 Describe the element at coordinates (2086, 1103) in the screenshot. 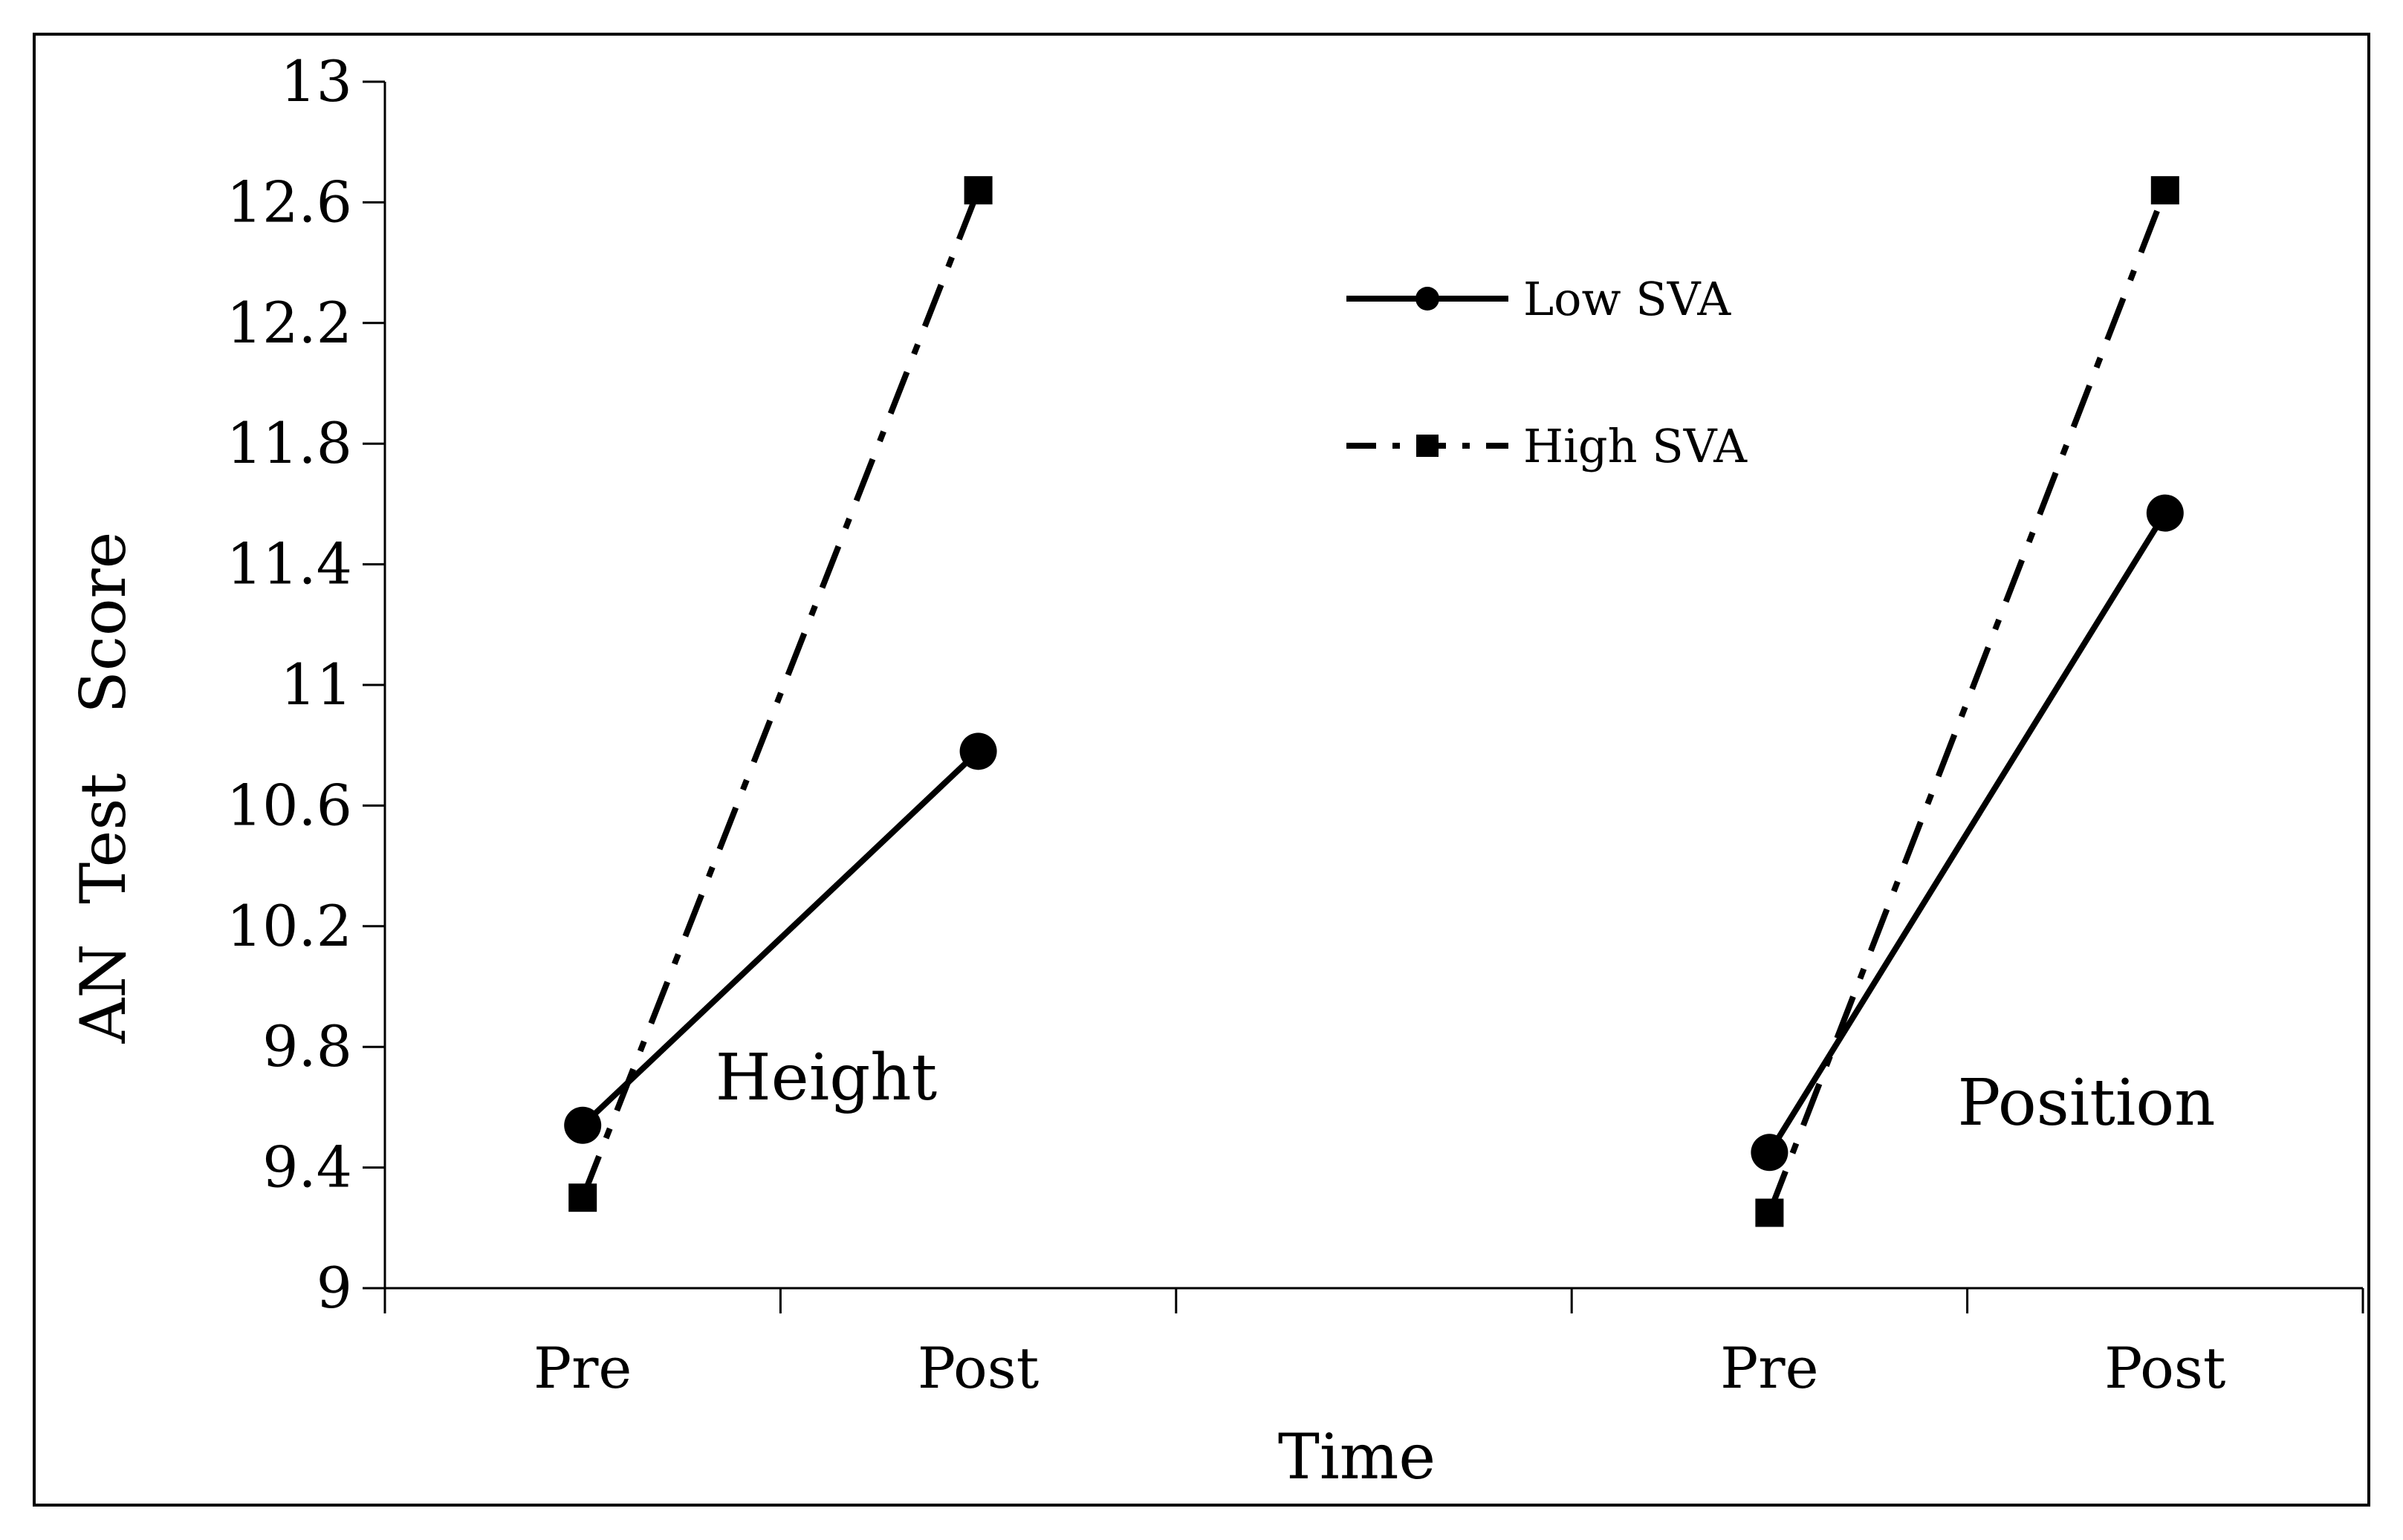

I see `annotation-position: Position` at that location.